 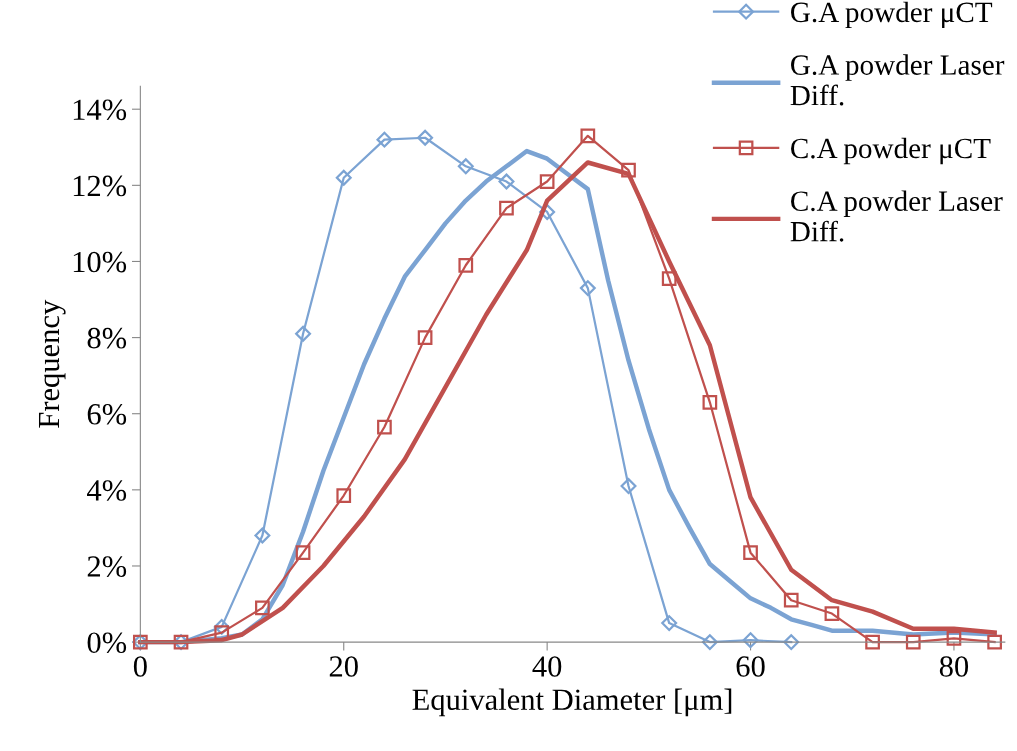 What do you see at coordinates (343, 666) in the screenshot?
I see `x-tick-label: 20` at bounding box center [343, 666].